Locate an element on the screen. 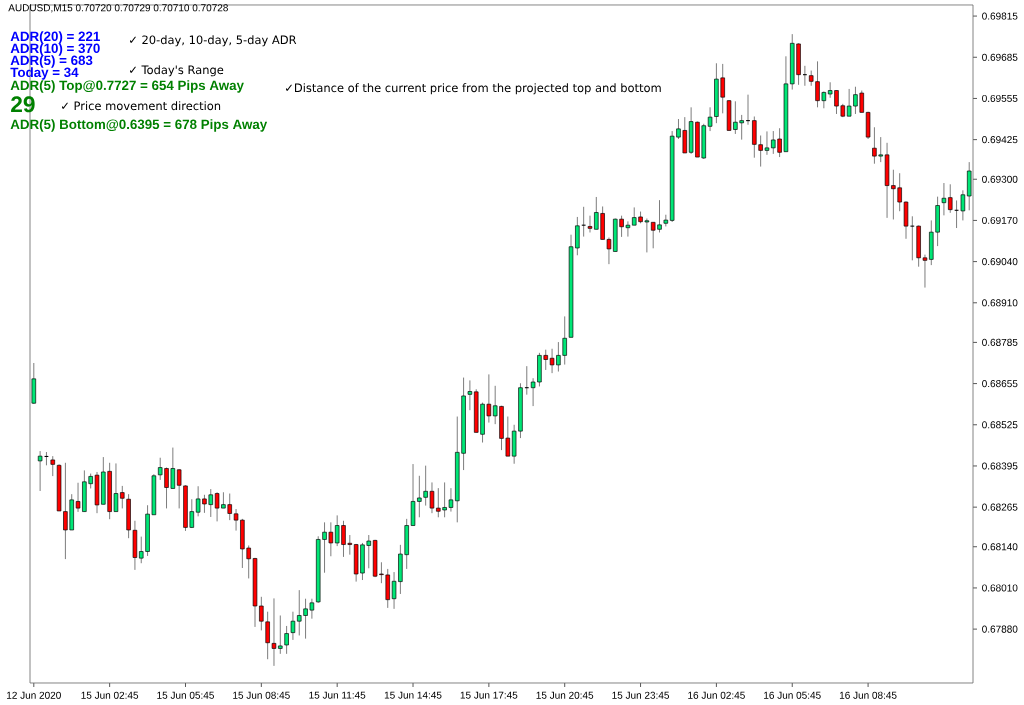 The width and height of the screenshot is (1024, 705). y-tick-label: 0.69815 is located at coordinates (1000, 16).